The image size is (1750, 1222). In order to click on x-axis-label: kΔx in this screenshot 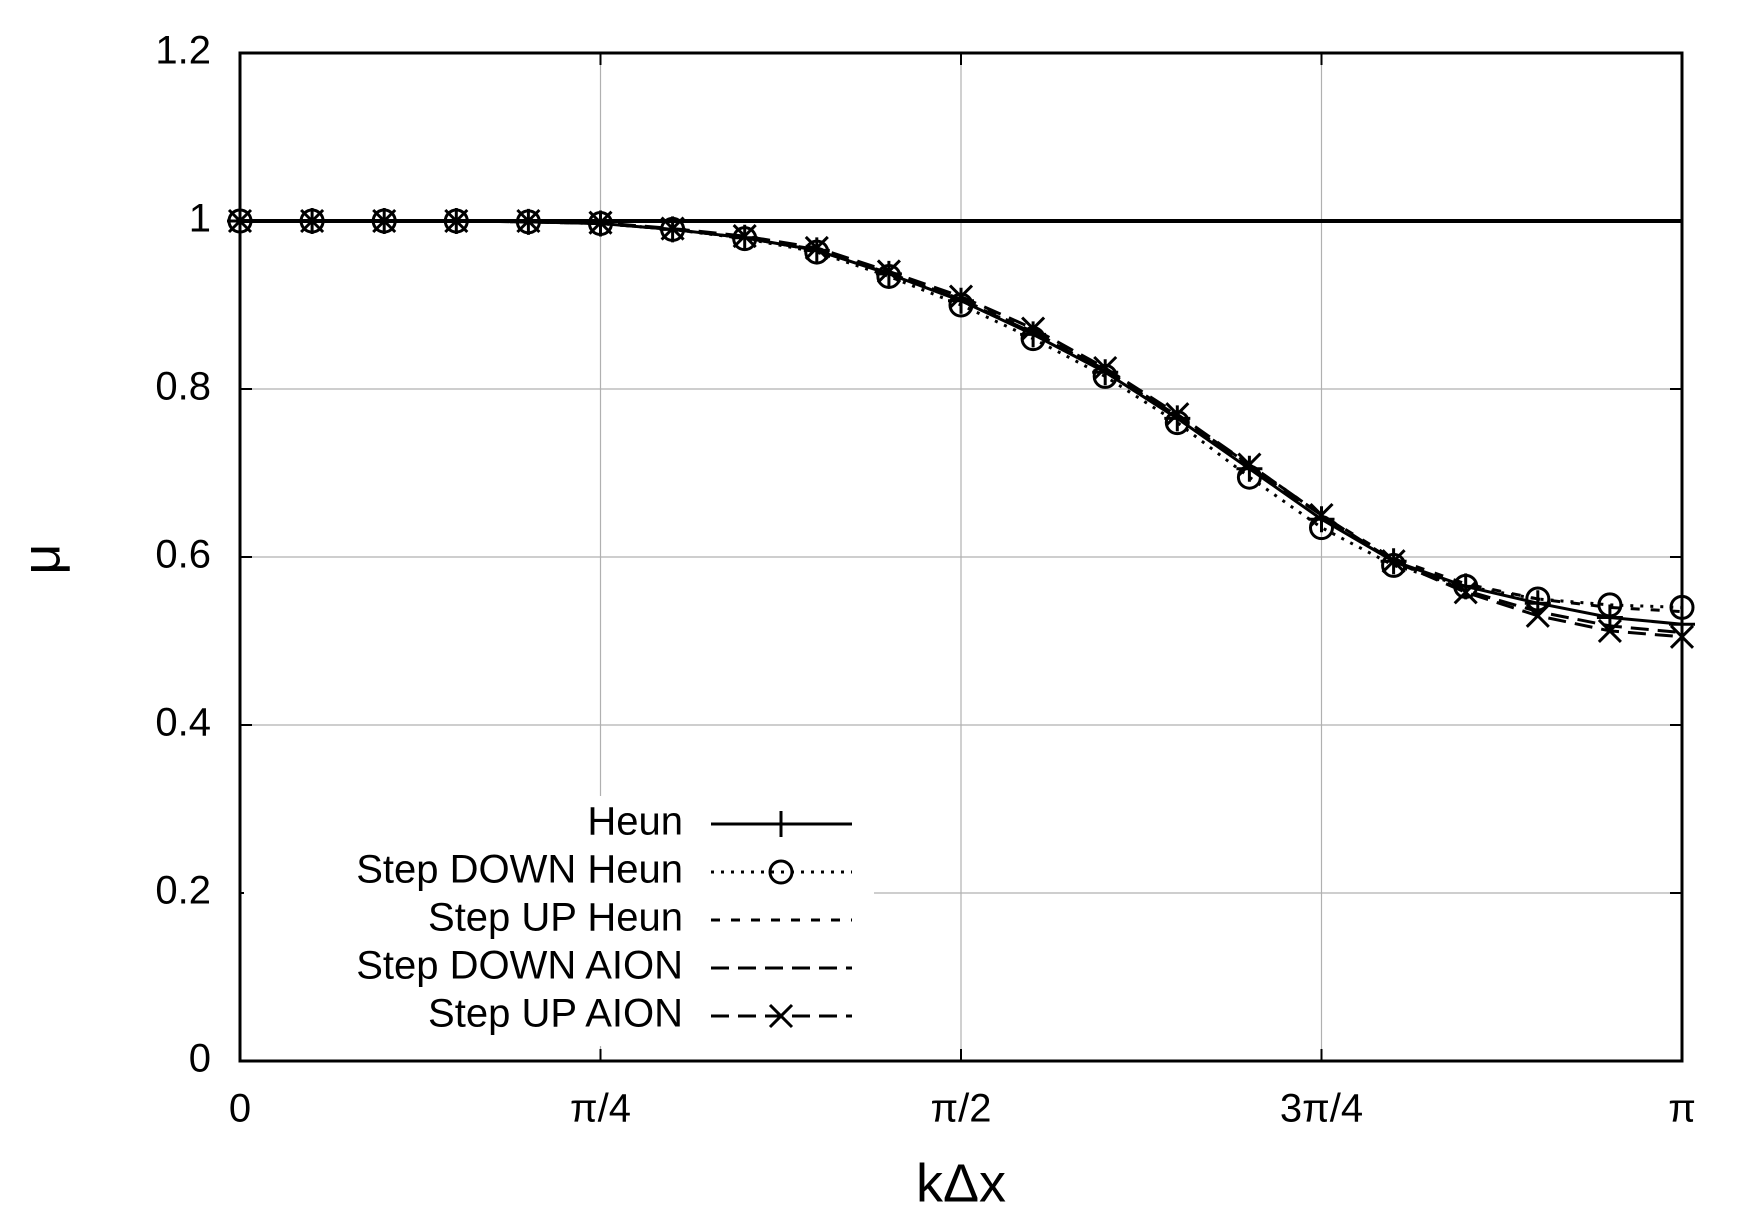, I will do `click(961, 1183)`.